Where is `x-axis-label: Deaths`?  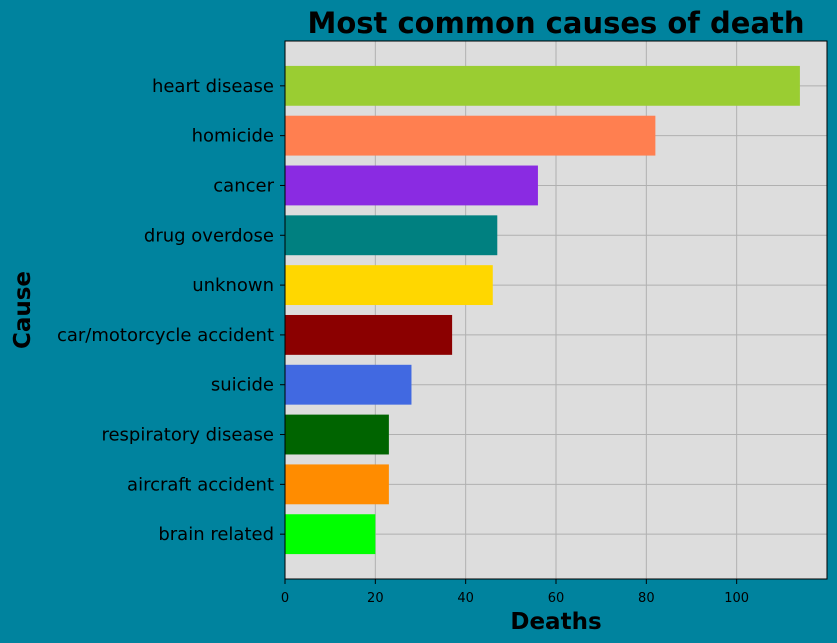
x-axis-label: Deaths is located at coordinates (555, 622).